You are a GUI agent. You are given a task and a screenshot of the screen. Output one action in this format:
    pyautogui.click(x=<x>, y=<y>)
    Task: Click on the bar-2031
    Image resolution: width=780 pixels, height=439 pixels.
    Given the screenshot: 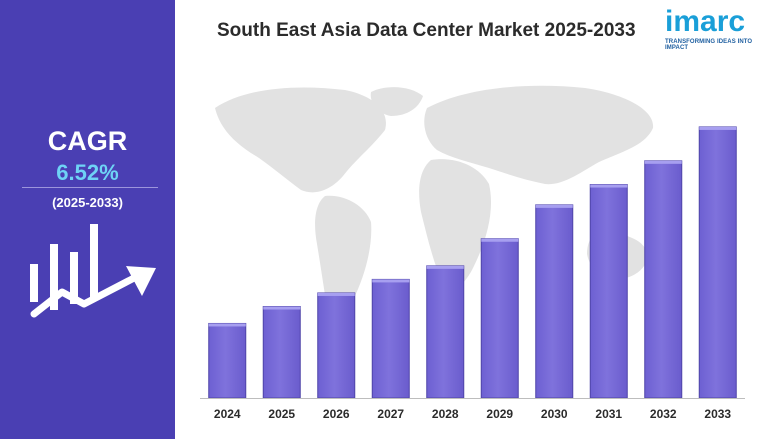 What is the action you would take?
    pyautogui.click(x=608, y=291)
    